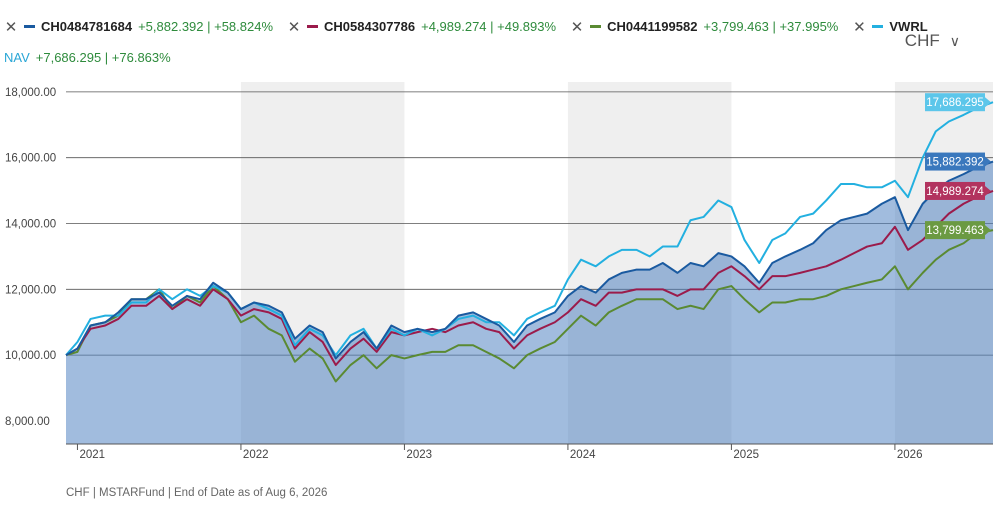 This screenshot has height=507, width=994. Describe the element at coordinates (30, 225) in the screenshot. I see `y-tick-label: 14,000.00` at that location.